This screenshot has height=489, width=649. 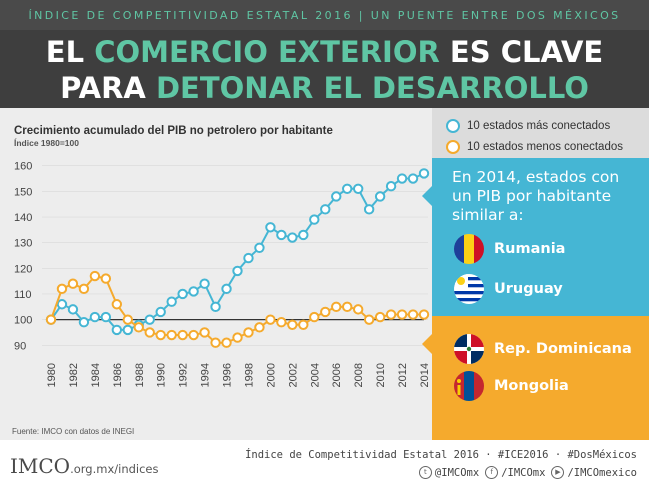 What do you see at coordinates (40, 466) in the screenshot?
I see `logo-text: IMCO` at bounding box center [40, 466].